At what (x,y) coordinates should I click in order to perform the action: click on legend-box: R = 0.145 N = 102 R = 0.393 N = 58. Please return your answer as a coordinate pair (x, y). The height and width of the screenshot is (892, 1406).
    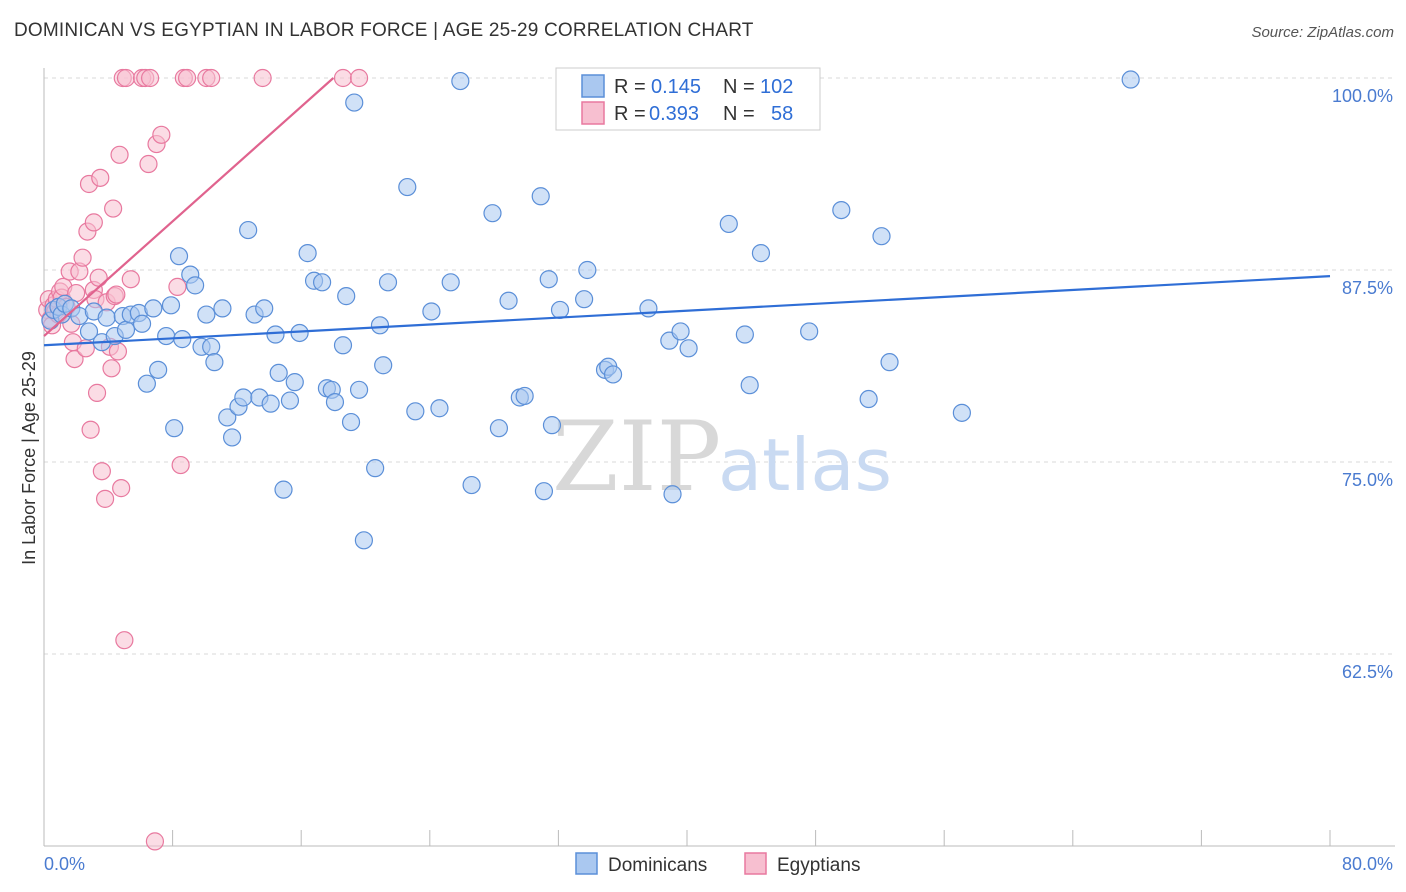
    Looking at the image, I should click on (688, 99).